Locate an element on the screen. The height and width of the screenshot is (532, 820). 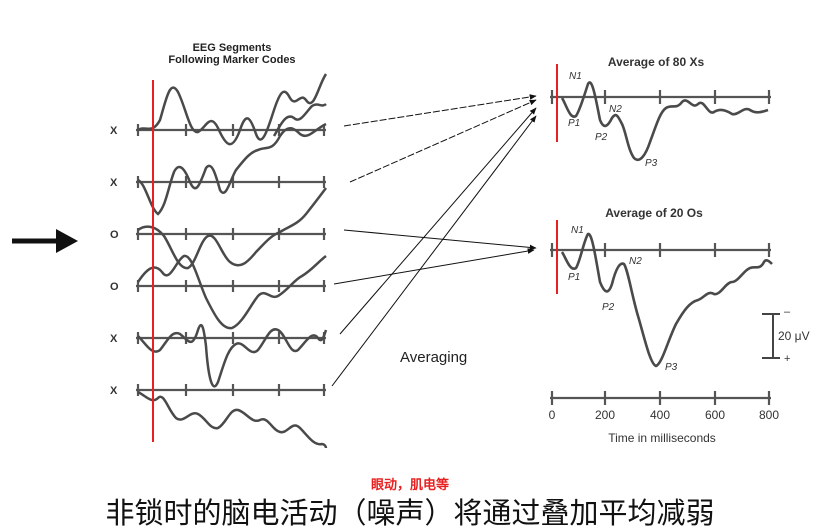
row-label-3: O is located at coordinates (114, 235).